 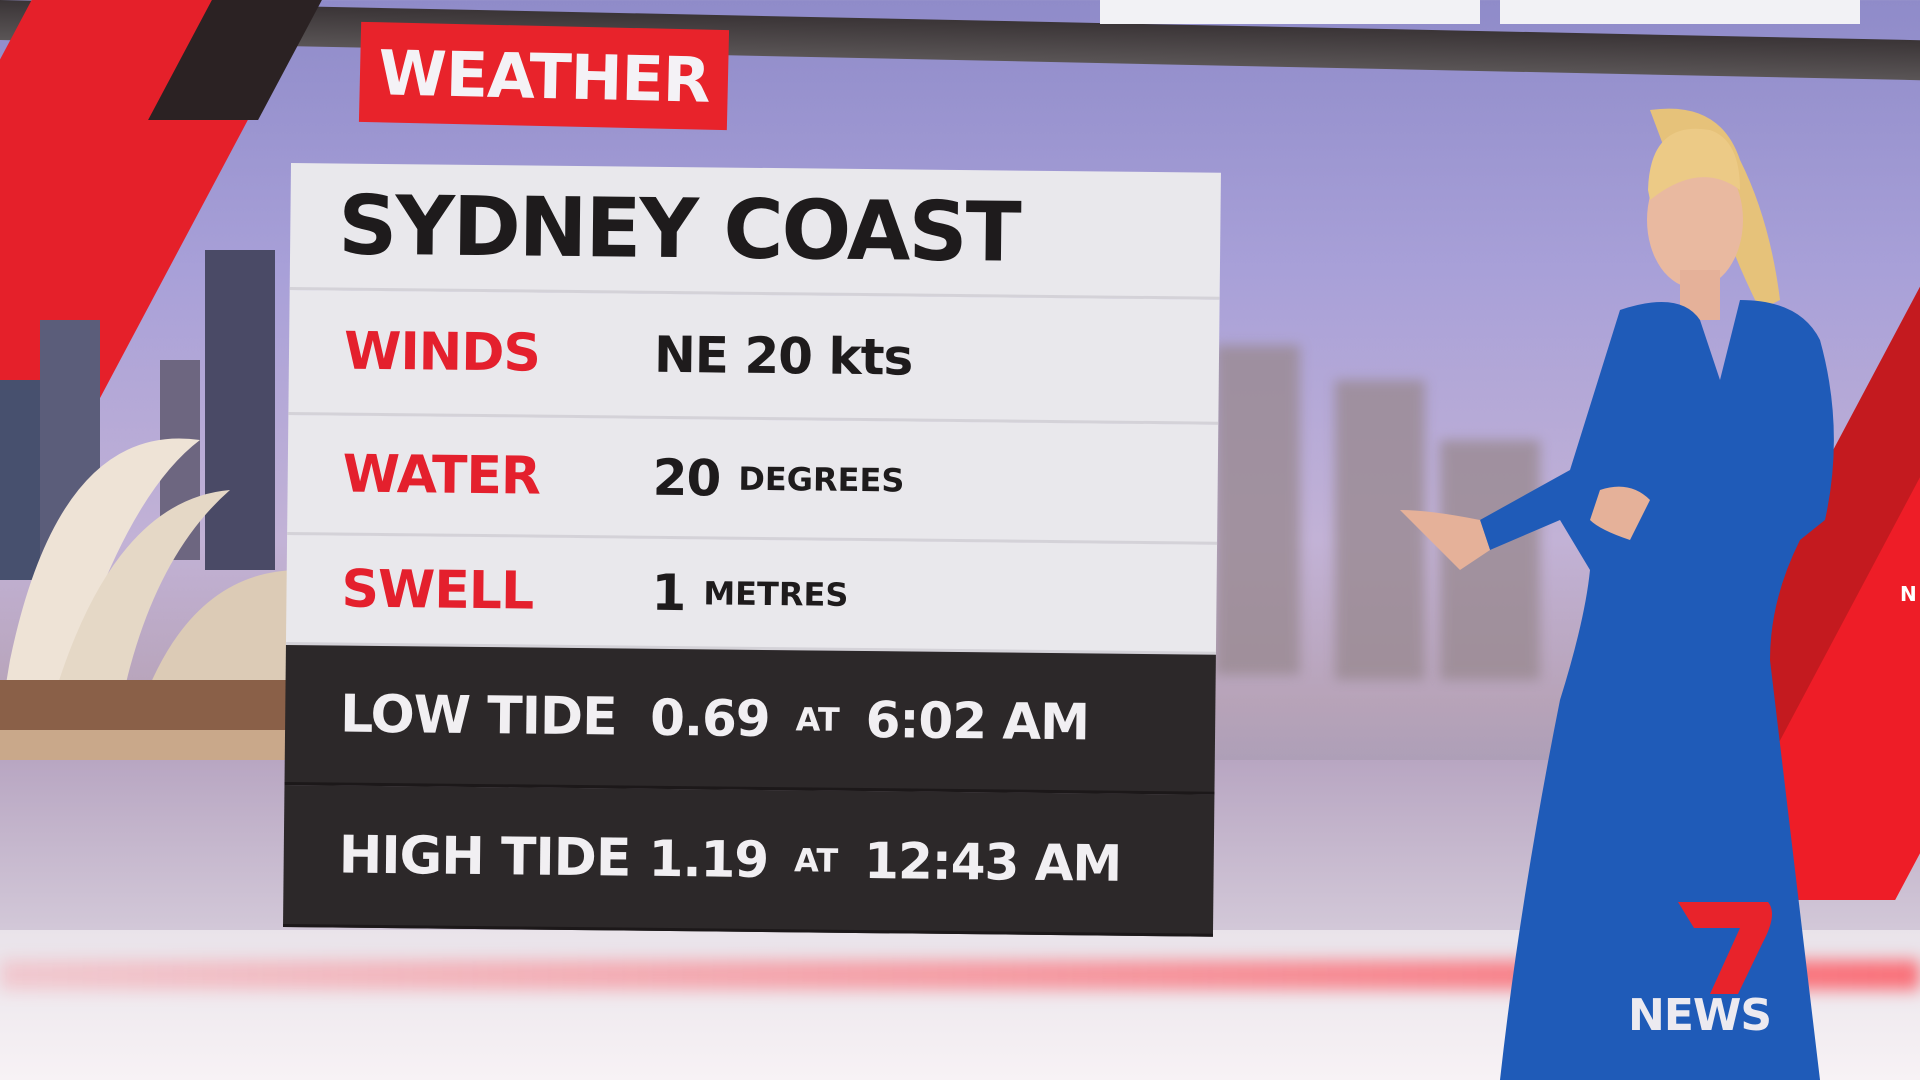 What do you see at coordinates (709, 718) in the screenshot?
I see `low-tide-height: 0.69` at bounding box center [709, 718].